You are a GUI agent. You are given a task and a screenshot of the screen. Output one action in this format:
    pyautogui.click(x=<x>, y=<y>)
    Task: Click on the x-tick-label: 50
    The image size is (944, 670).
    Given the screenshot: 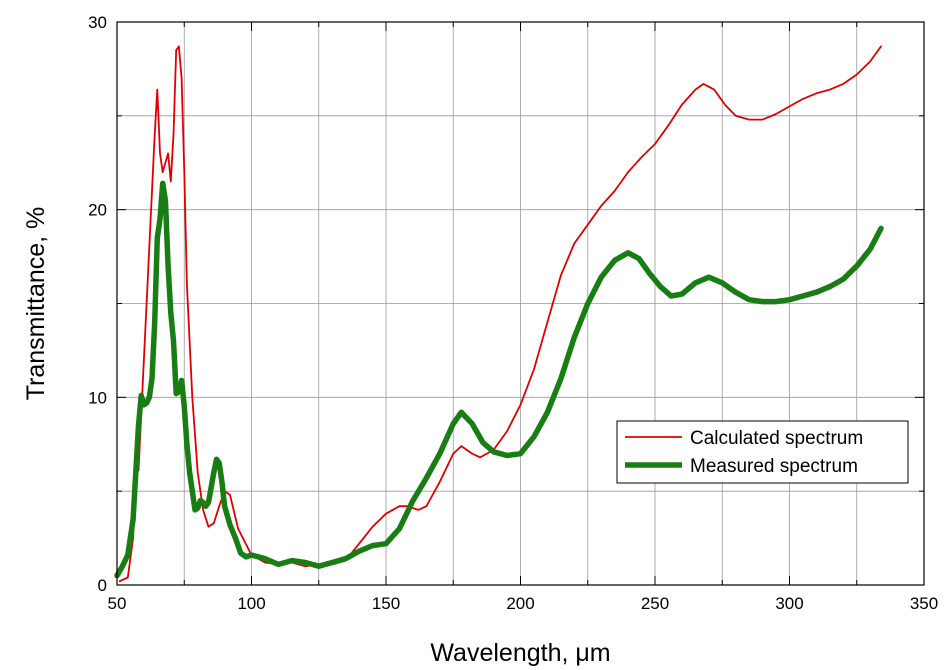 What is the action you would take?
    pyautogui.click(x=117, y=603)
    